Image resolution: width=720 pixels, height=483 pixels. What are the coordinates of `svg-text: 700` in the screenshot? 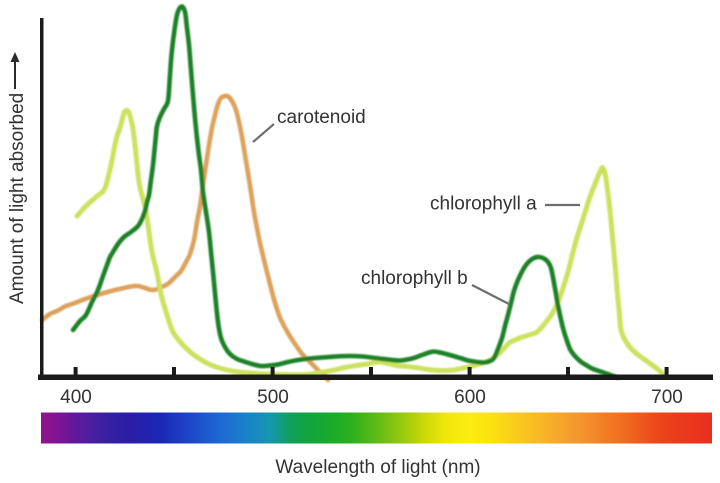 It's located at (667, 397).